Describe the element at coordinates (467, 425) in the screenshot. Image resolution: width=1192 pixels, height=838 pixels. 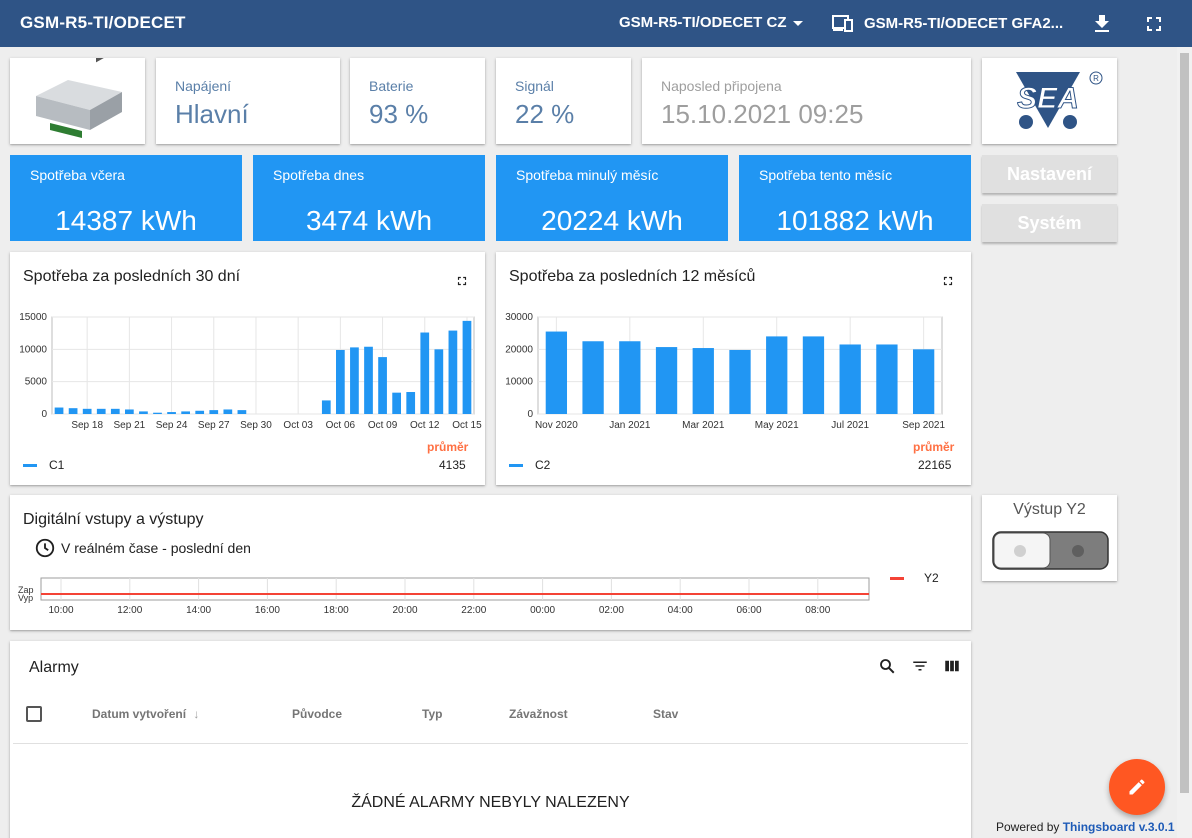
I see `x-tick-label: Oct 15` at that location.